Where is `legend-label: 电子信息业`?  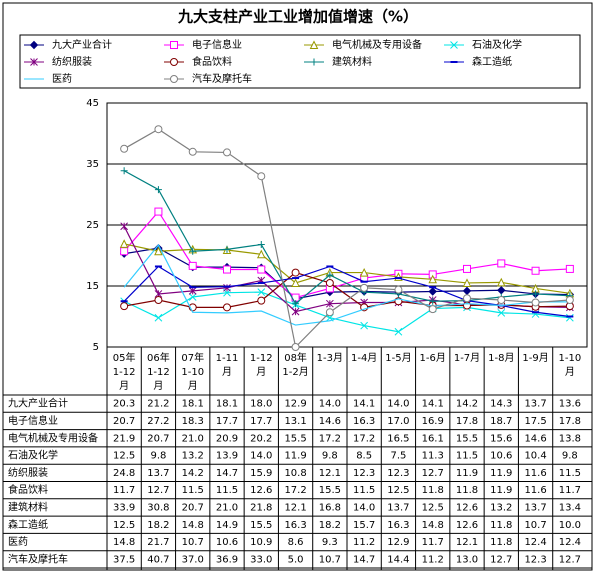
legend-label: 电子信息业 is located at coordinates (217, 44).